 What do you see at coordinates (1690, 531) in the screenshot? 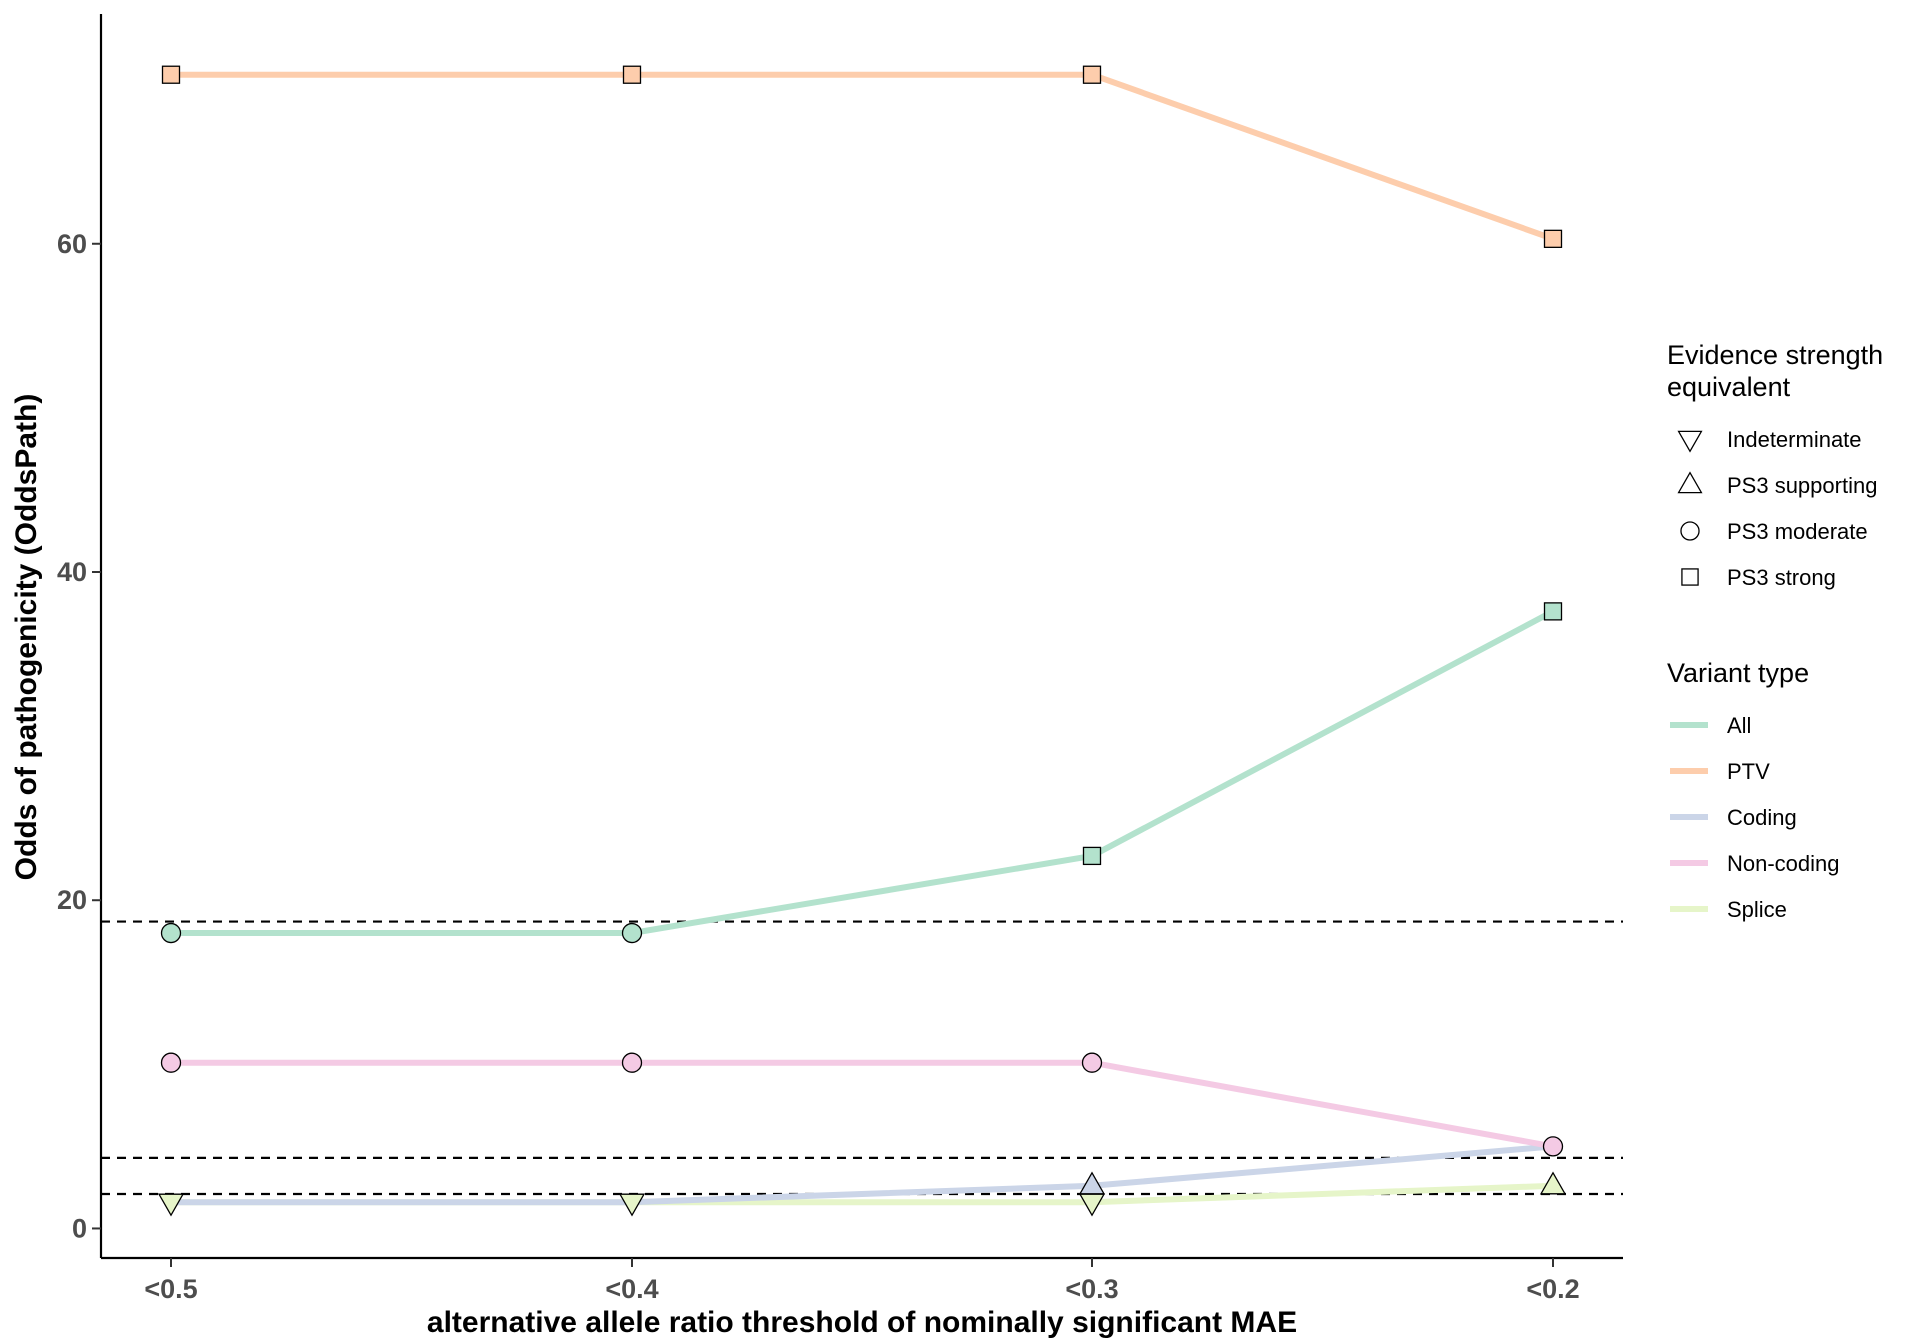
I see `legend-circle-icon` at bounding box center [1690, 531].